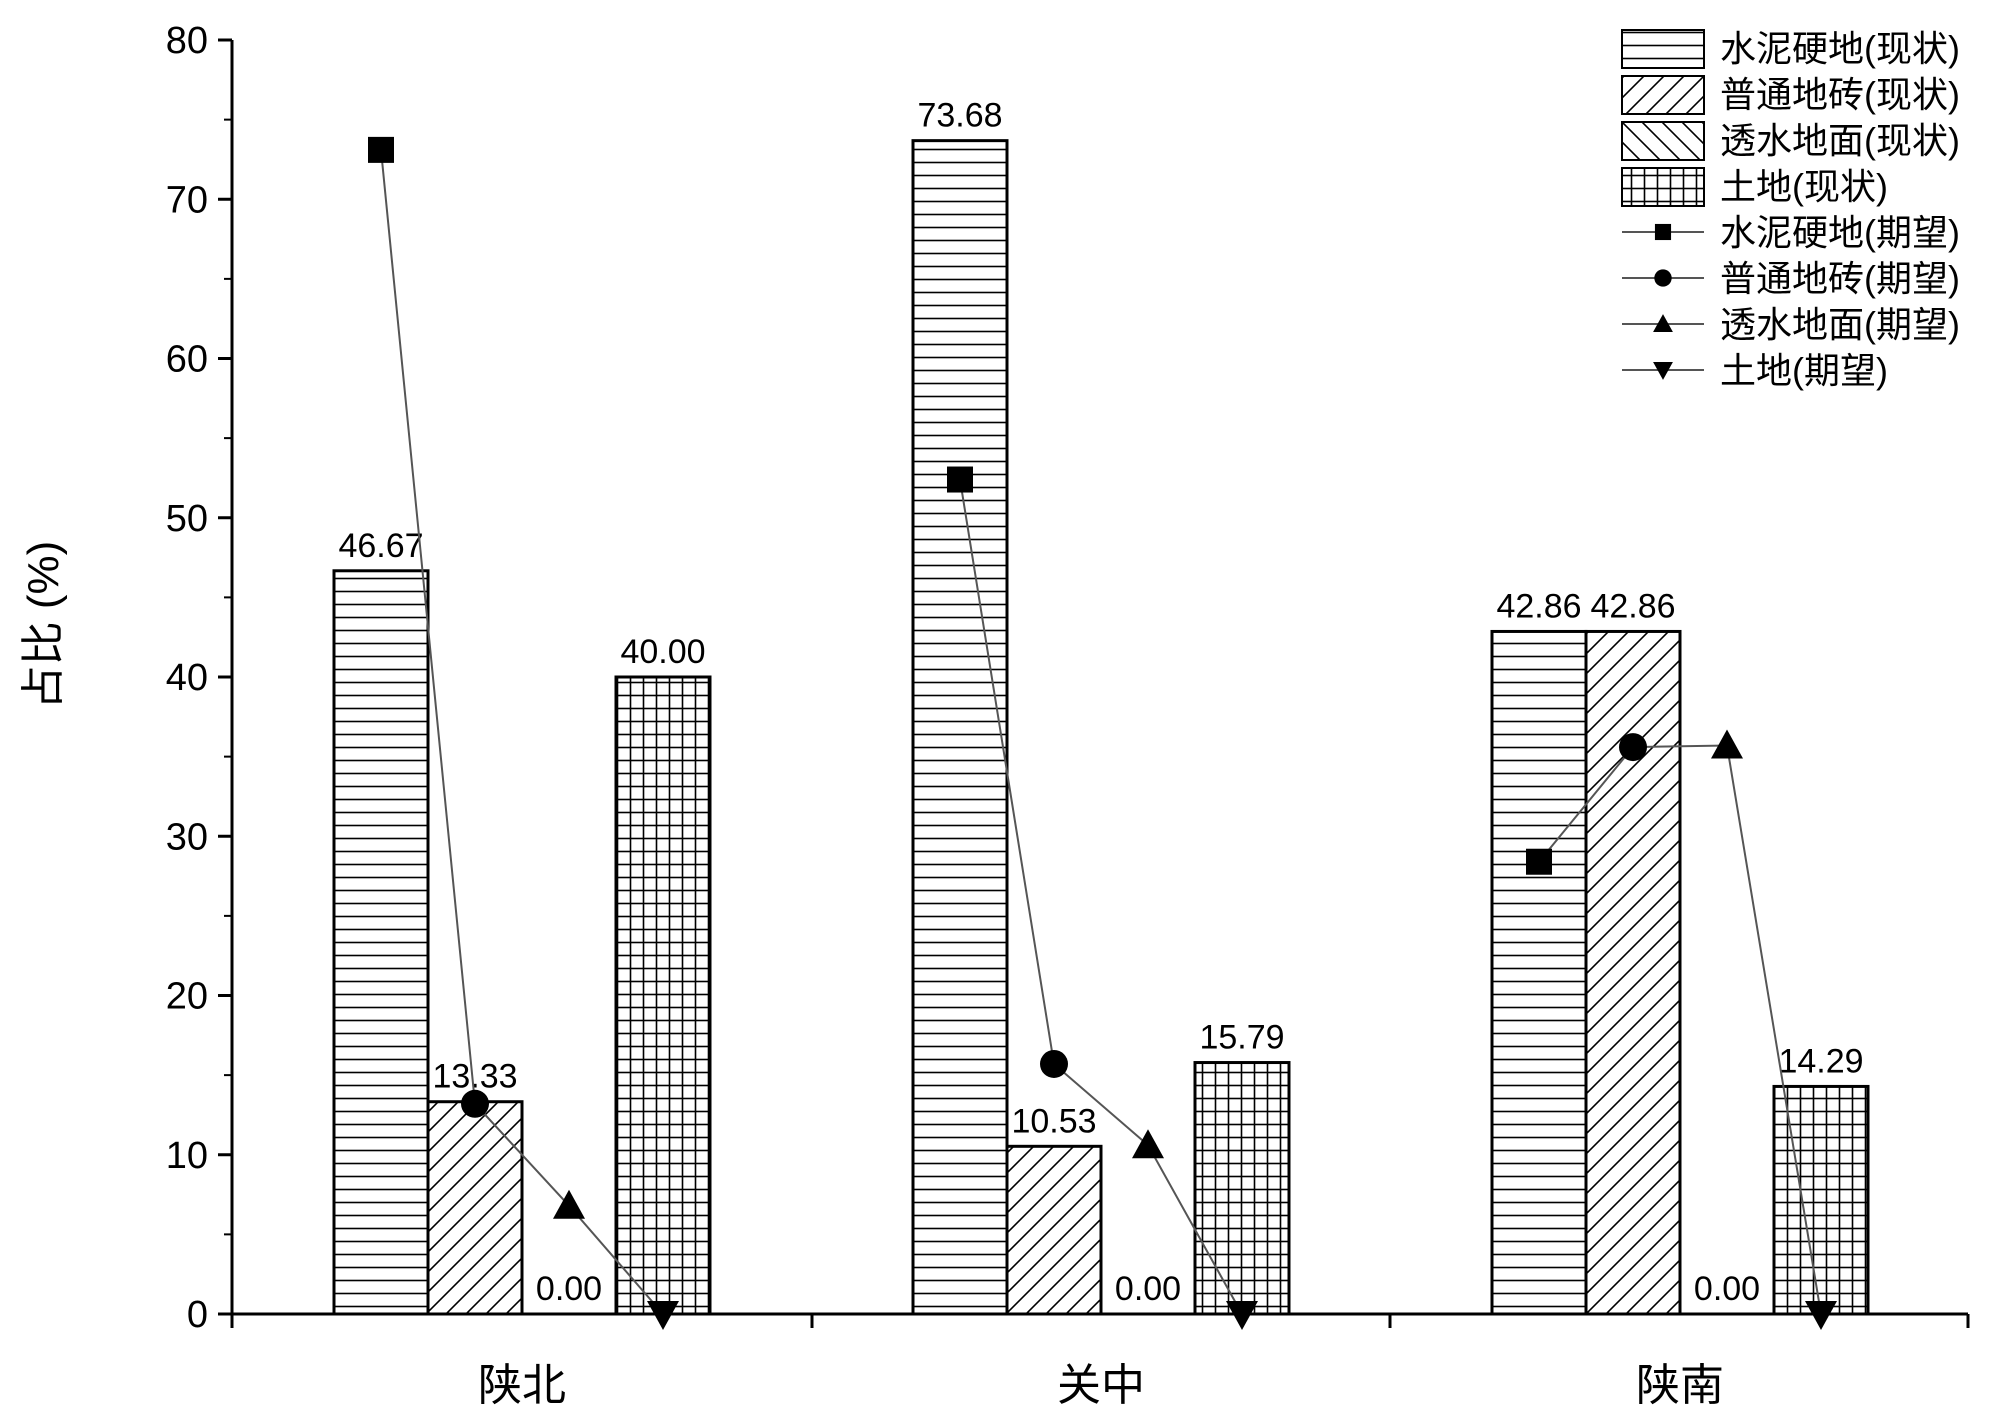 This screenshot has width=2000, height=1418. Describe the element at coordinates (187, 678) in the screenshot. I see `y-tick-label: 40` at that location.